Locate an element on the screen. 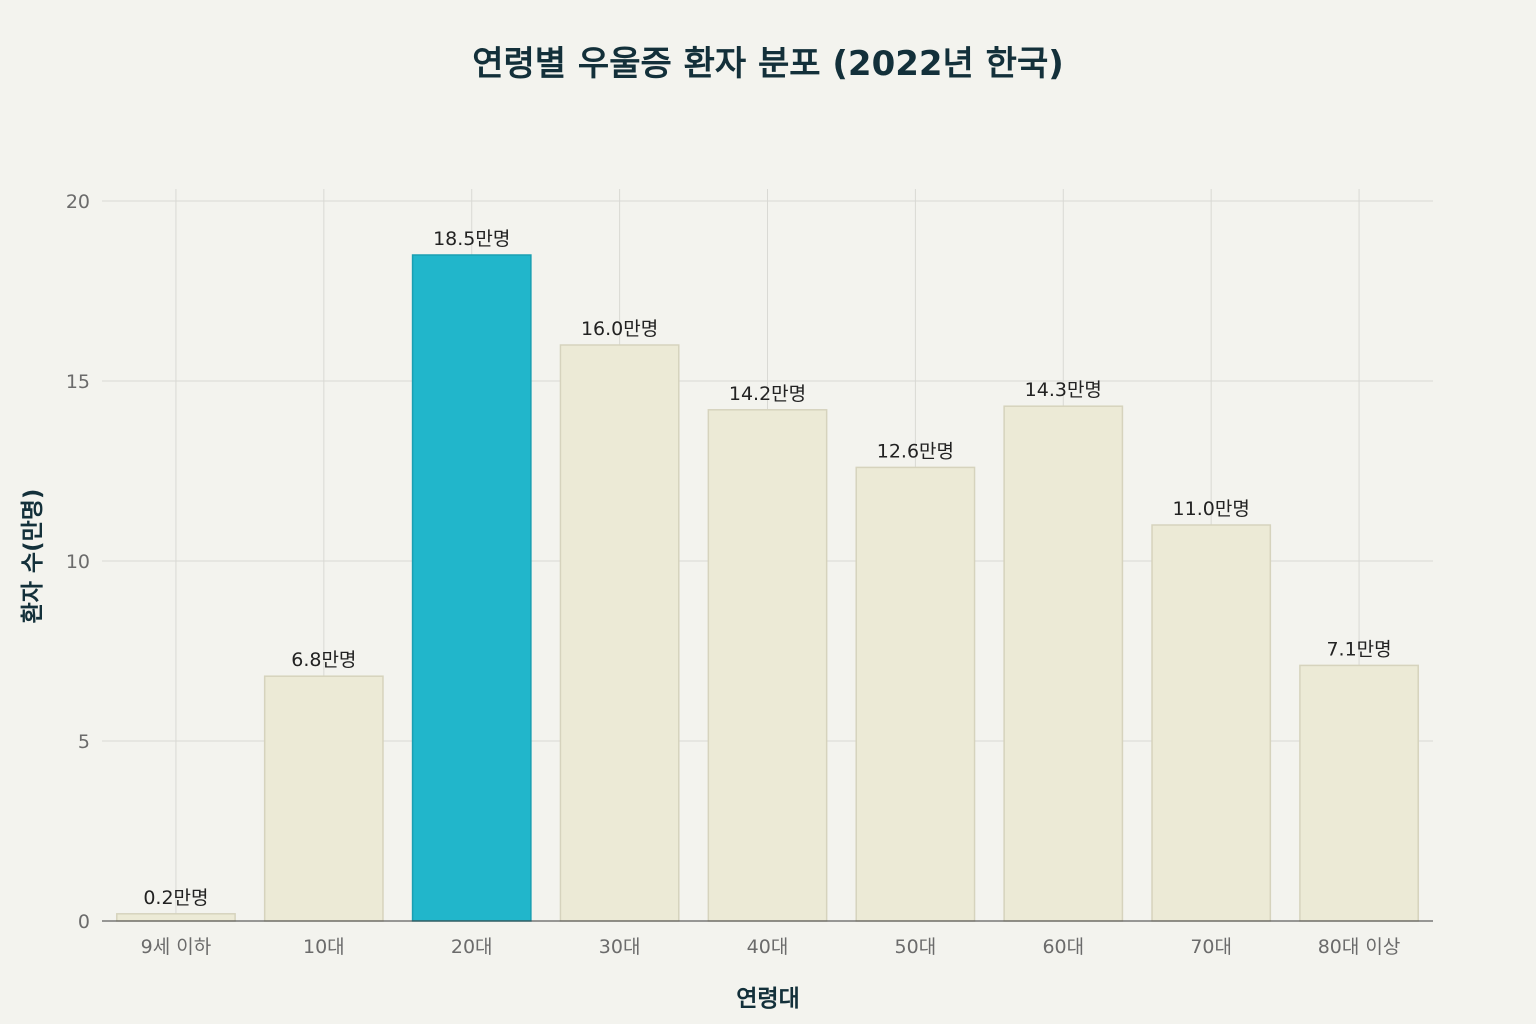 The image size is (1536, 1024). data-label: 11.0만명 is located at coordinates (1211, 509).